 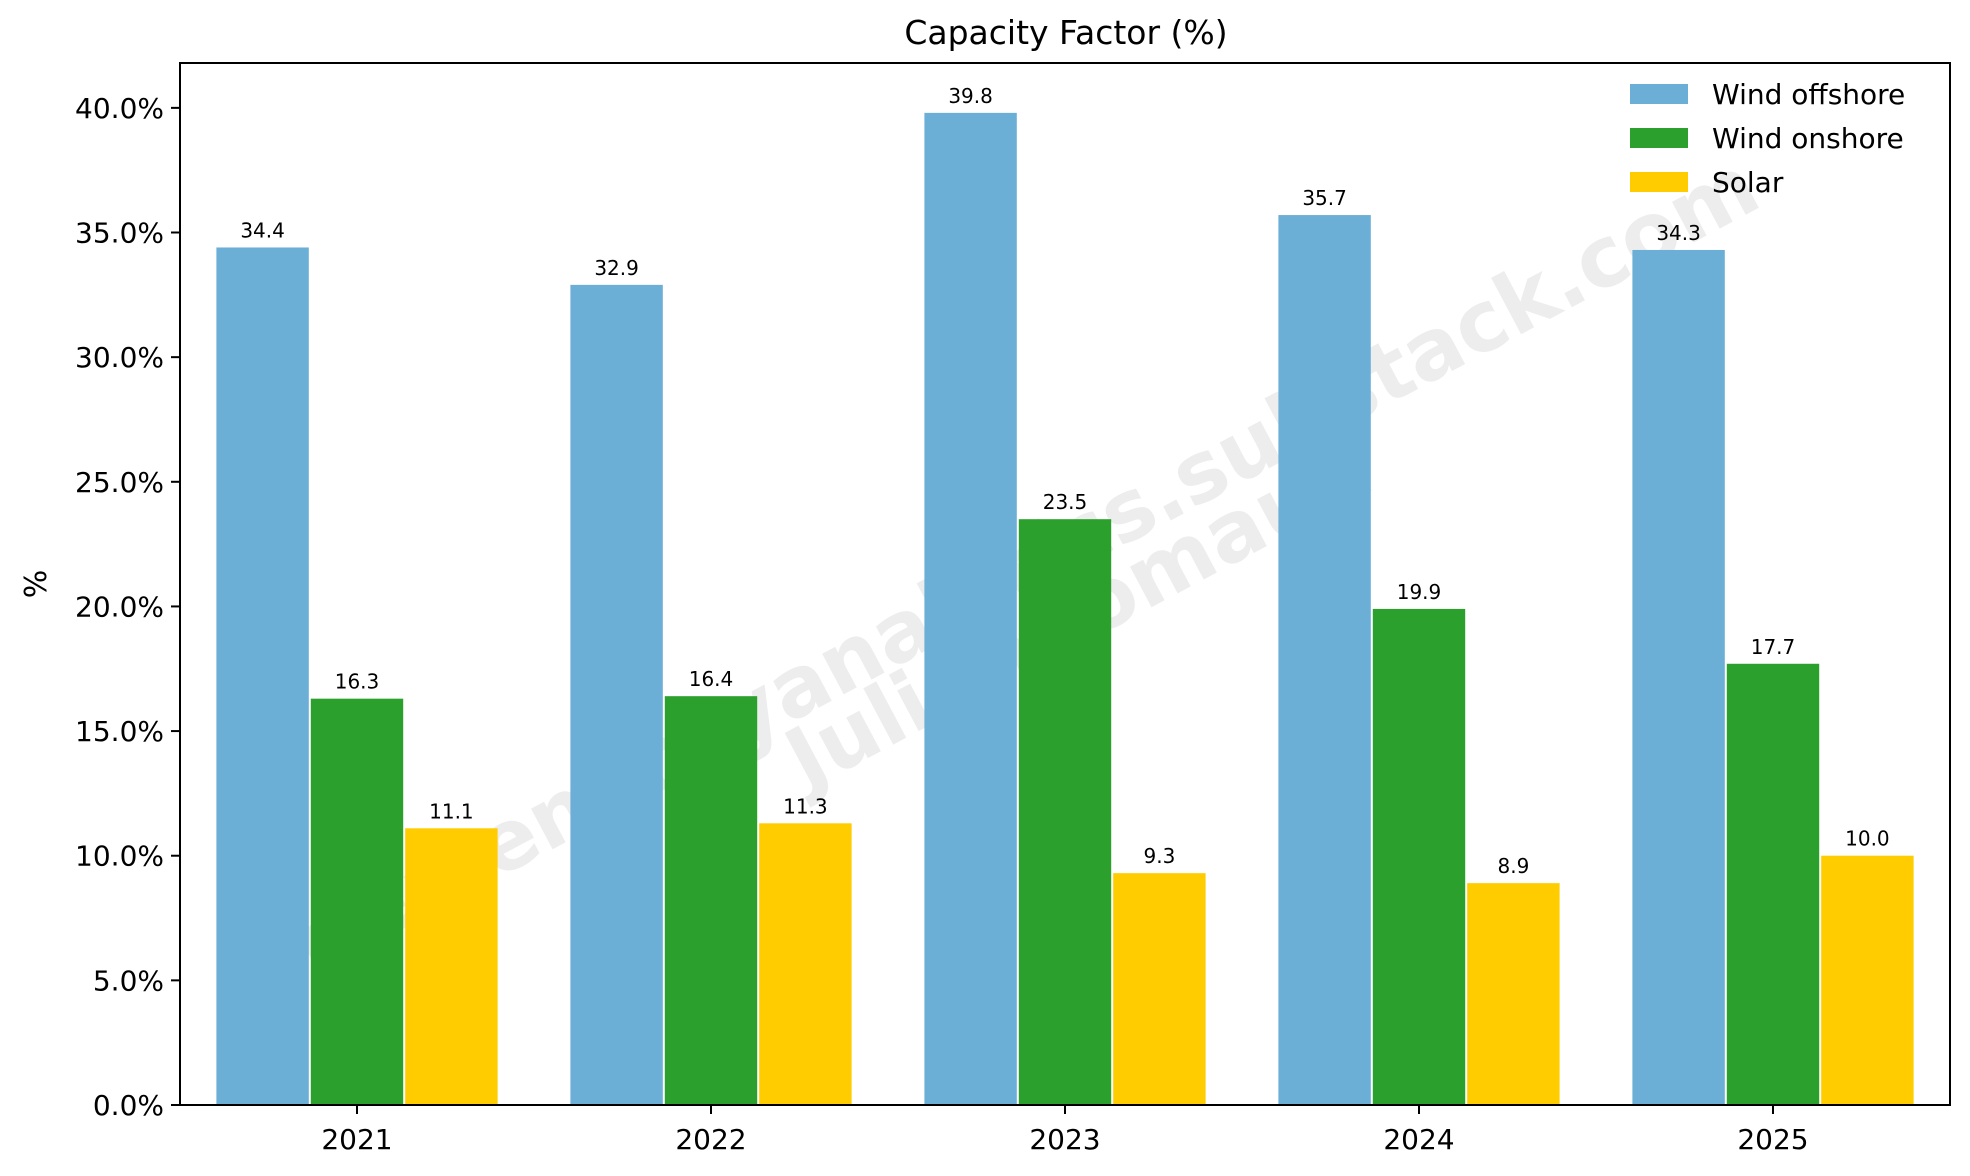 I want to click on data-label: 23.5, so click(x=1065, y=502).